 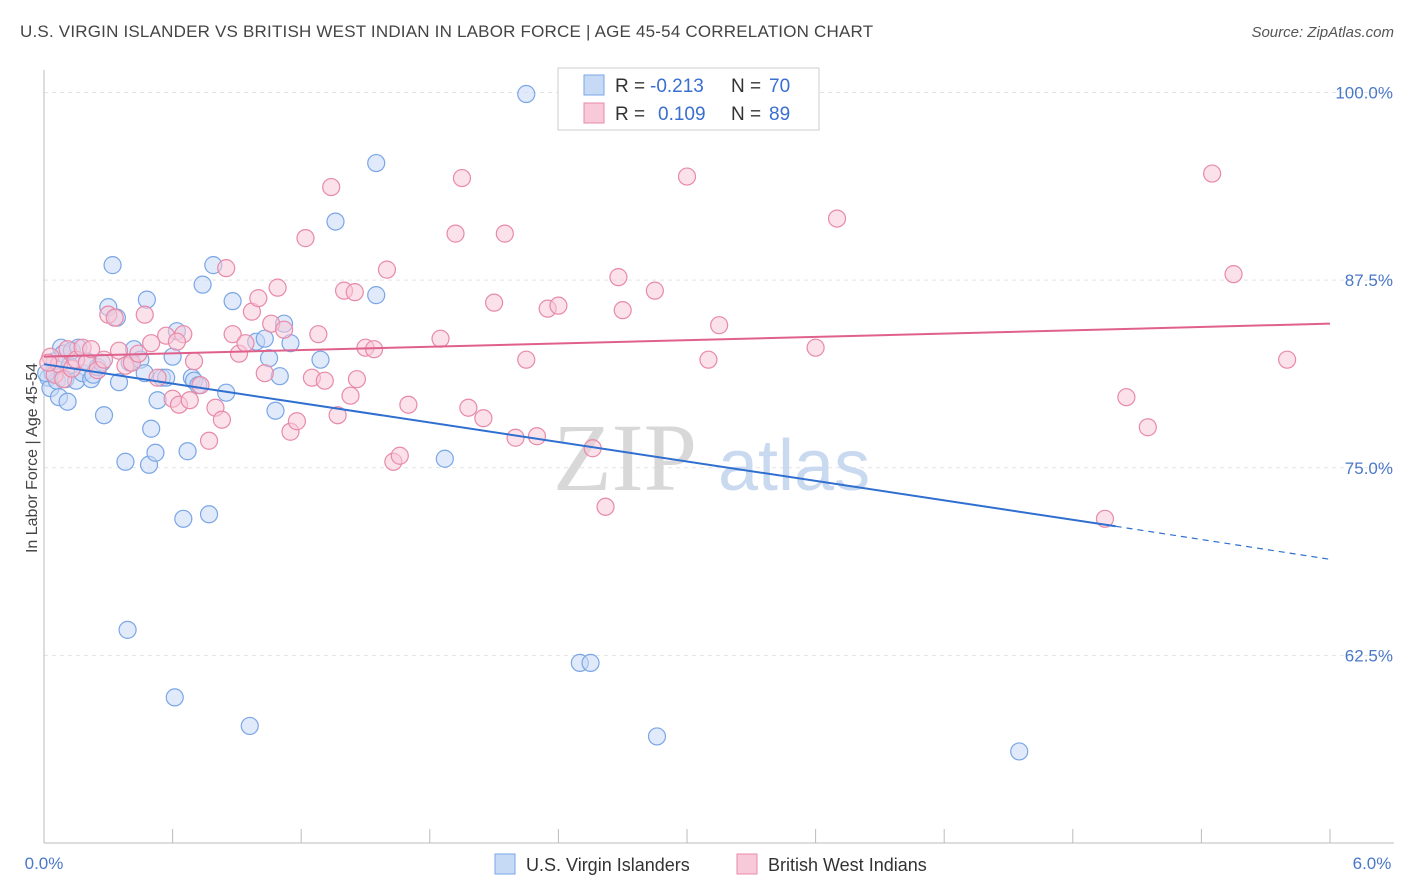 I want to click on legend-r-value-2: 0.109, so click(x=682, y=114).